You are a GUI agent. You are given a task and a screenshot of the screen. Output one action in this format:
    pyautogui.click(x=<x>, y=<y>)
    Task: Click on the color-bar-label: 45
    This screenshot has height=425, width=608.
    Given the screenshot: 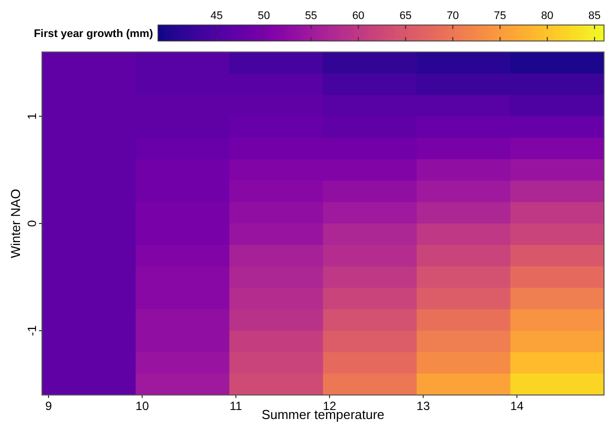 What is the action you would take?
    pyautogui.click(x=216, y=16)
    